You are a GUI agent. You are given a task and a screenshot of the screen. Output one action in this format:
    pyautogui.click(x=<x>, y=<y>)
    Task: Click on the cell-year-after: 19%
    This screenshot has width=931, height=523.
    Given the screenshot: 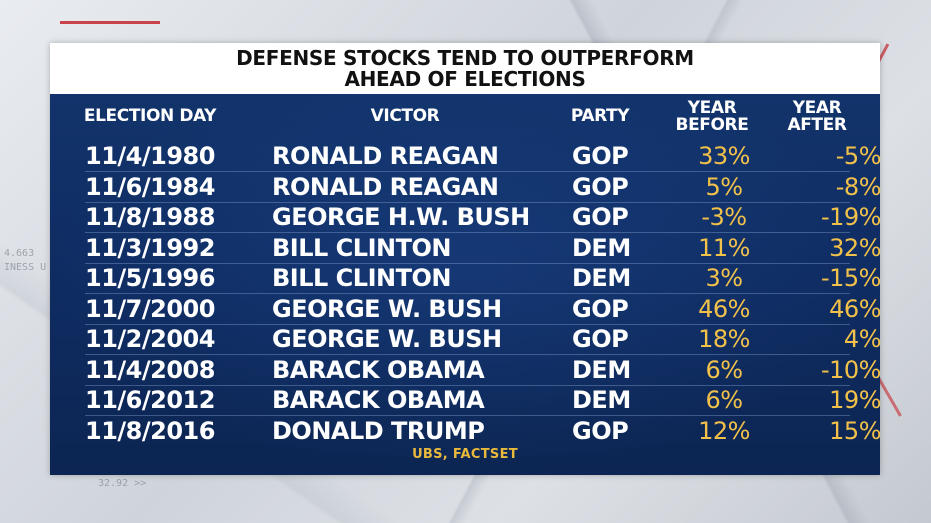 What is the action you would take?
    pyautogui.click(x=855, y=400)
    